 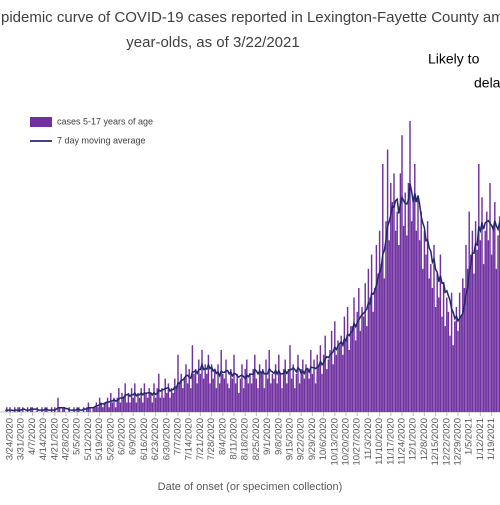 What do you see at coordinates (290, 439) in the screenshot?
I see `x-tick-label: 9/15/2020` at bounding box center [290, 439].